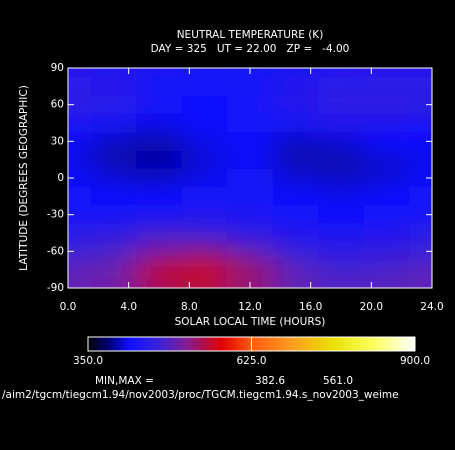 The width and height of the screenshot is (455, 450). Describe the element at coordinates (55, 251) in the screenshot. I see `y-tick-label: -60` at that location.